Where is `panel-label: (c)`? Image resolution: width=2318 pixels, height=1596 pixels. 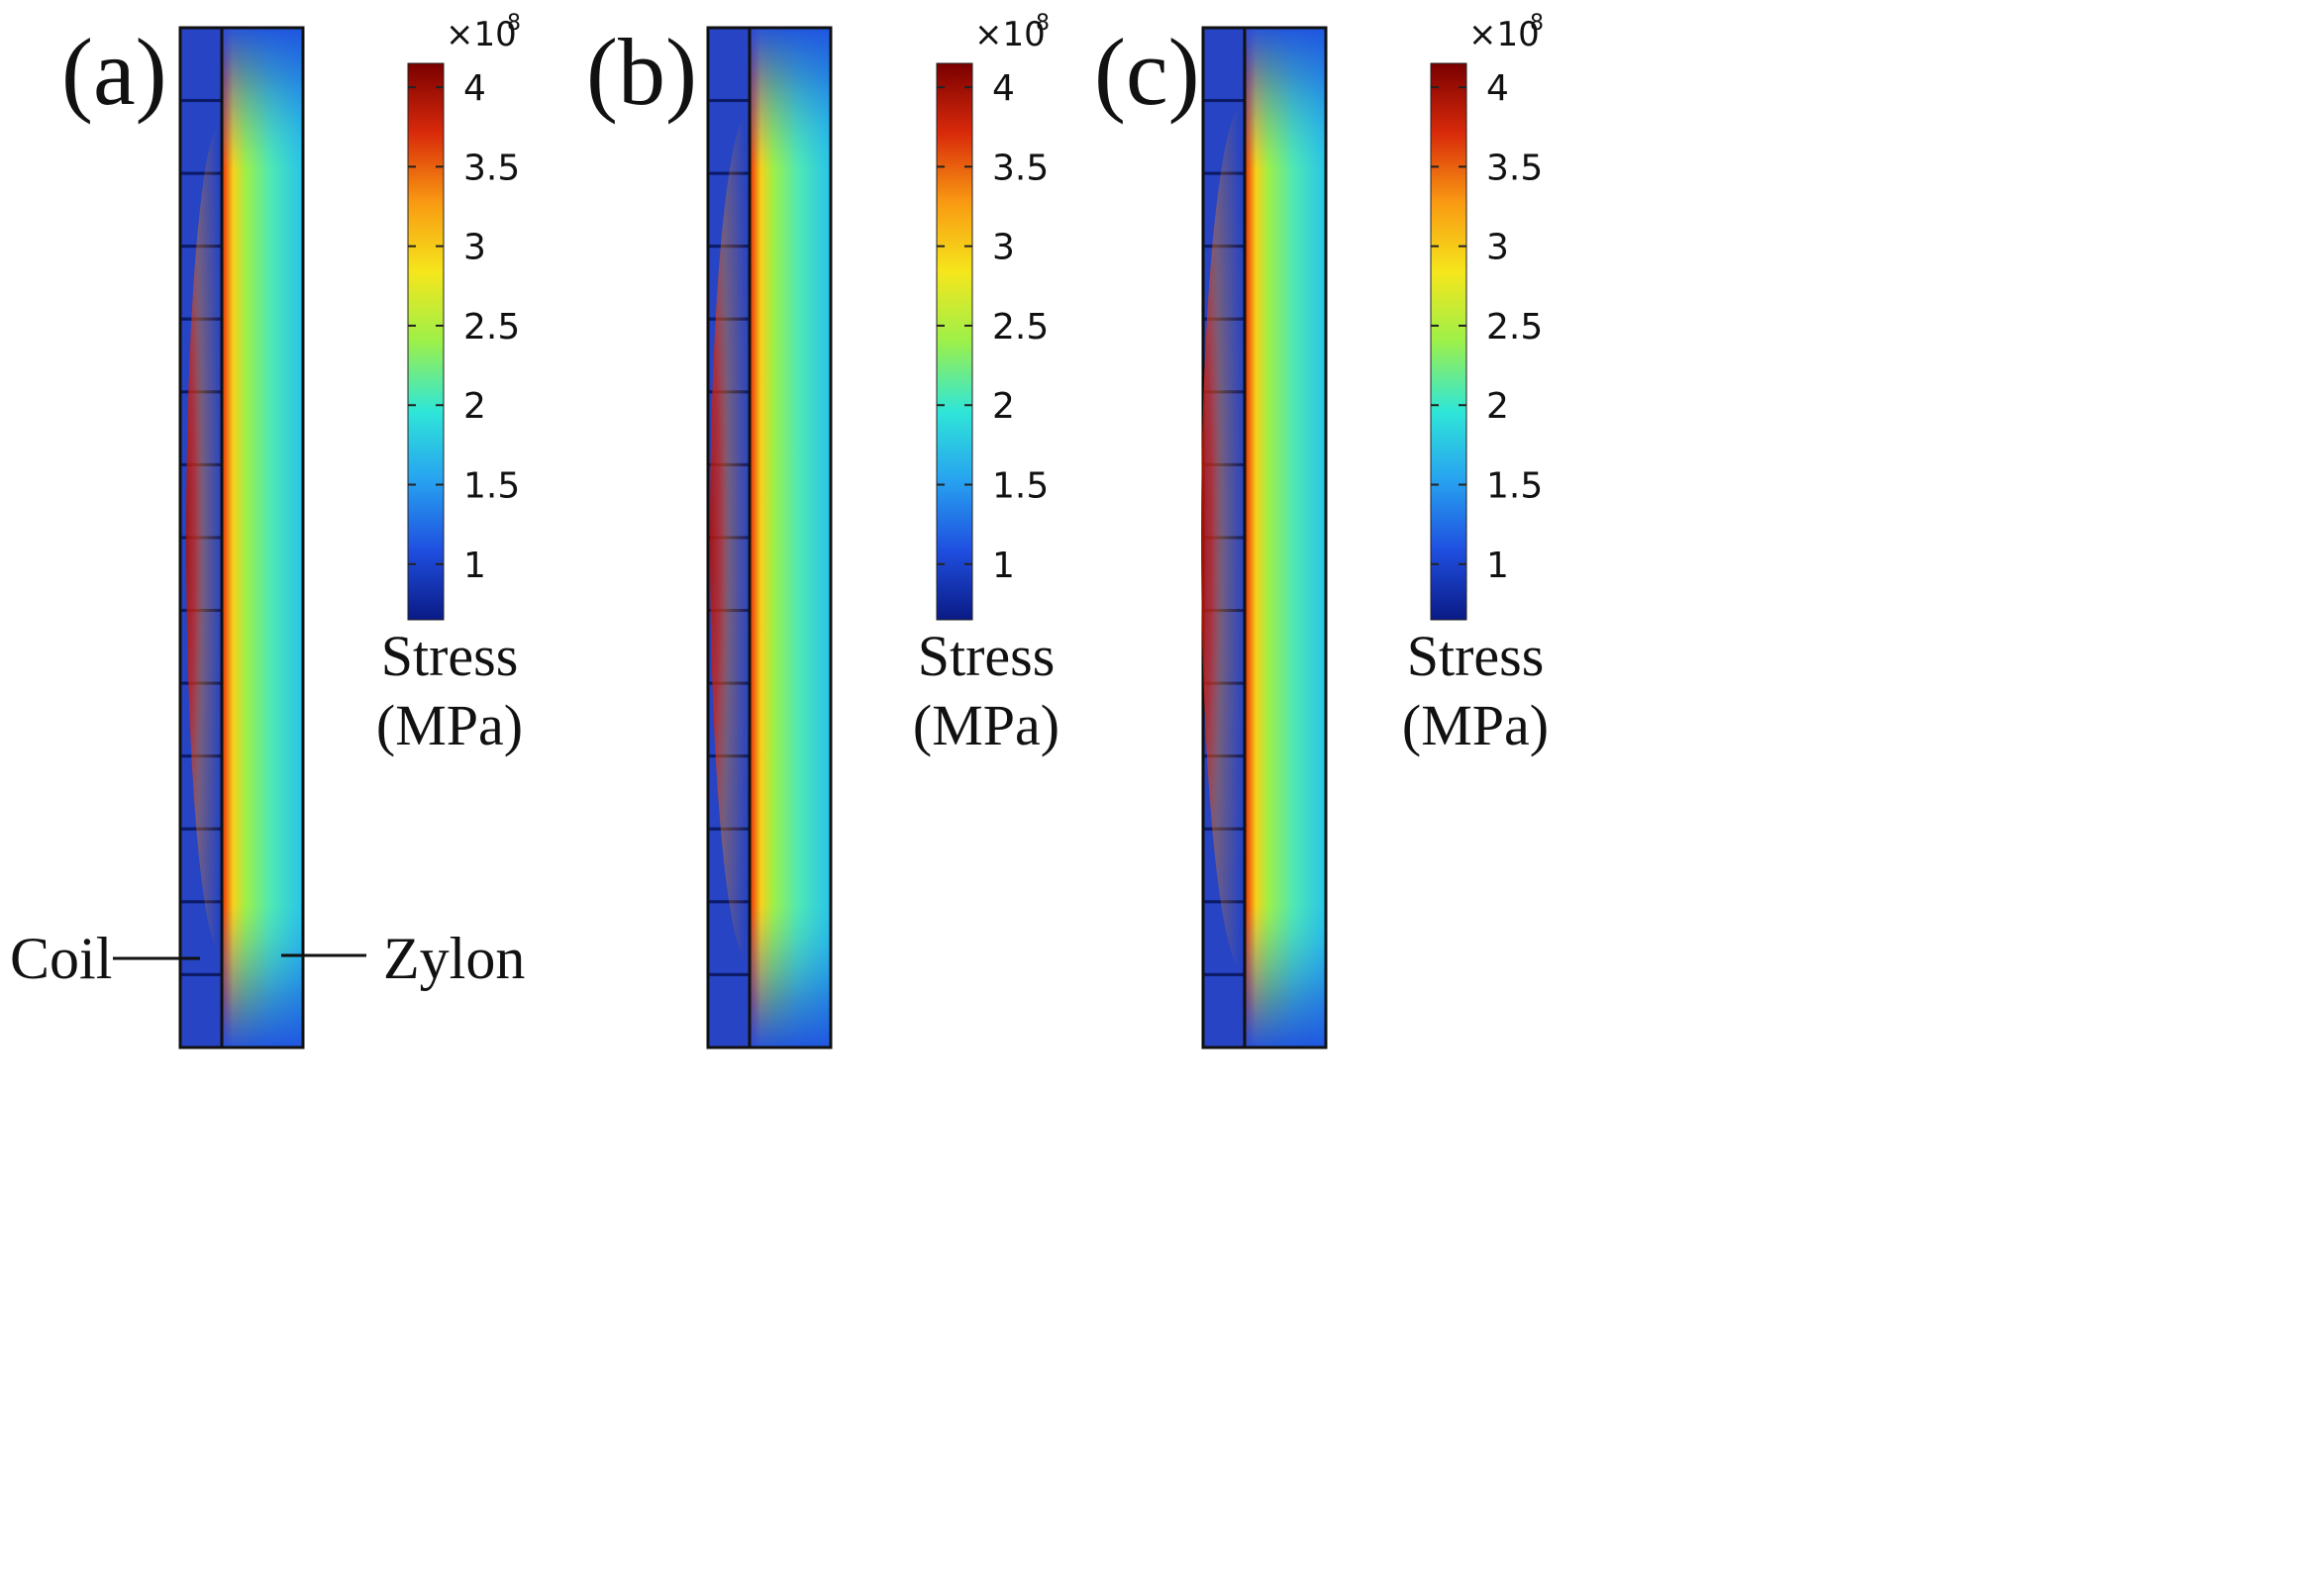
panel-label: (c) is located at coordinates (1147, 72).